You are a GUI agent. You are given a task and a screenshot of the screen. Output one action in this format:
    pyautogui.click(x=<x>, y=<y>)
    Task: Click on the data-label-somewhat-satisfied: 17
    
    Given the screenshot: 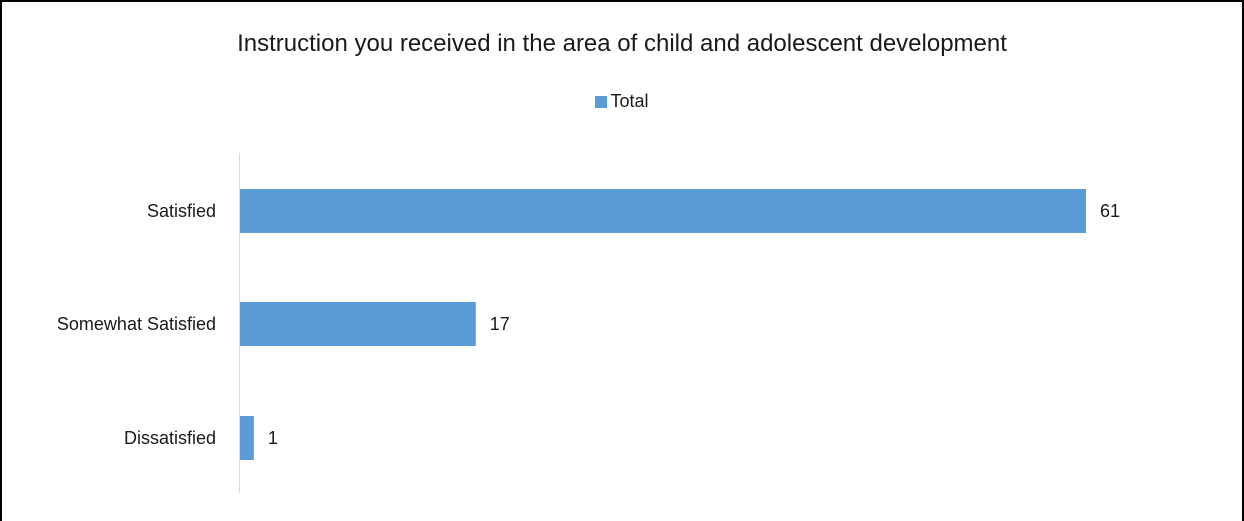 What is the action you would take?
    pyautogui.click(x=500, y=324)
    